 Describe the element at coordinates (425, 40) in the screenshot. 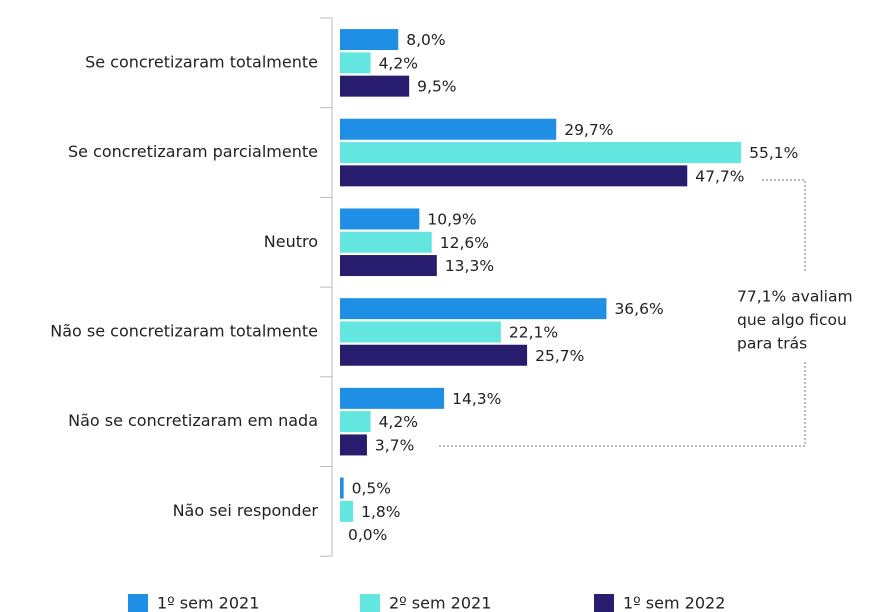

I see `value-label: 8,0%` at that location.